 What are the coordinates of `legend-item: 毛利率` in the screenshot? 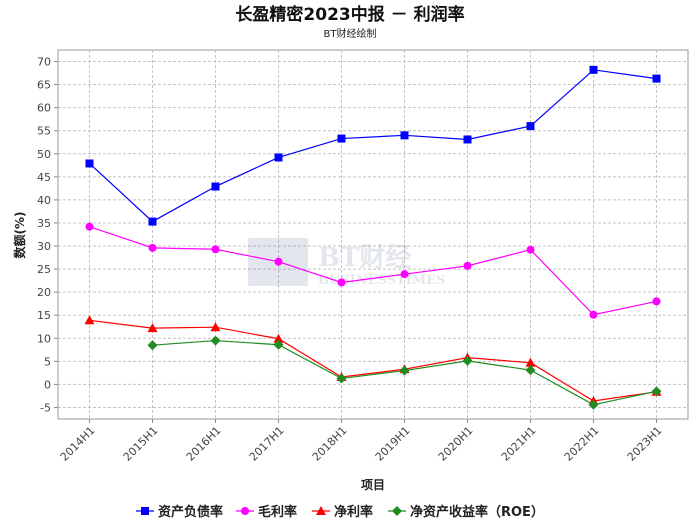 It's located at (266, 512).